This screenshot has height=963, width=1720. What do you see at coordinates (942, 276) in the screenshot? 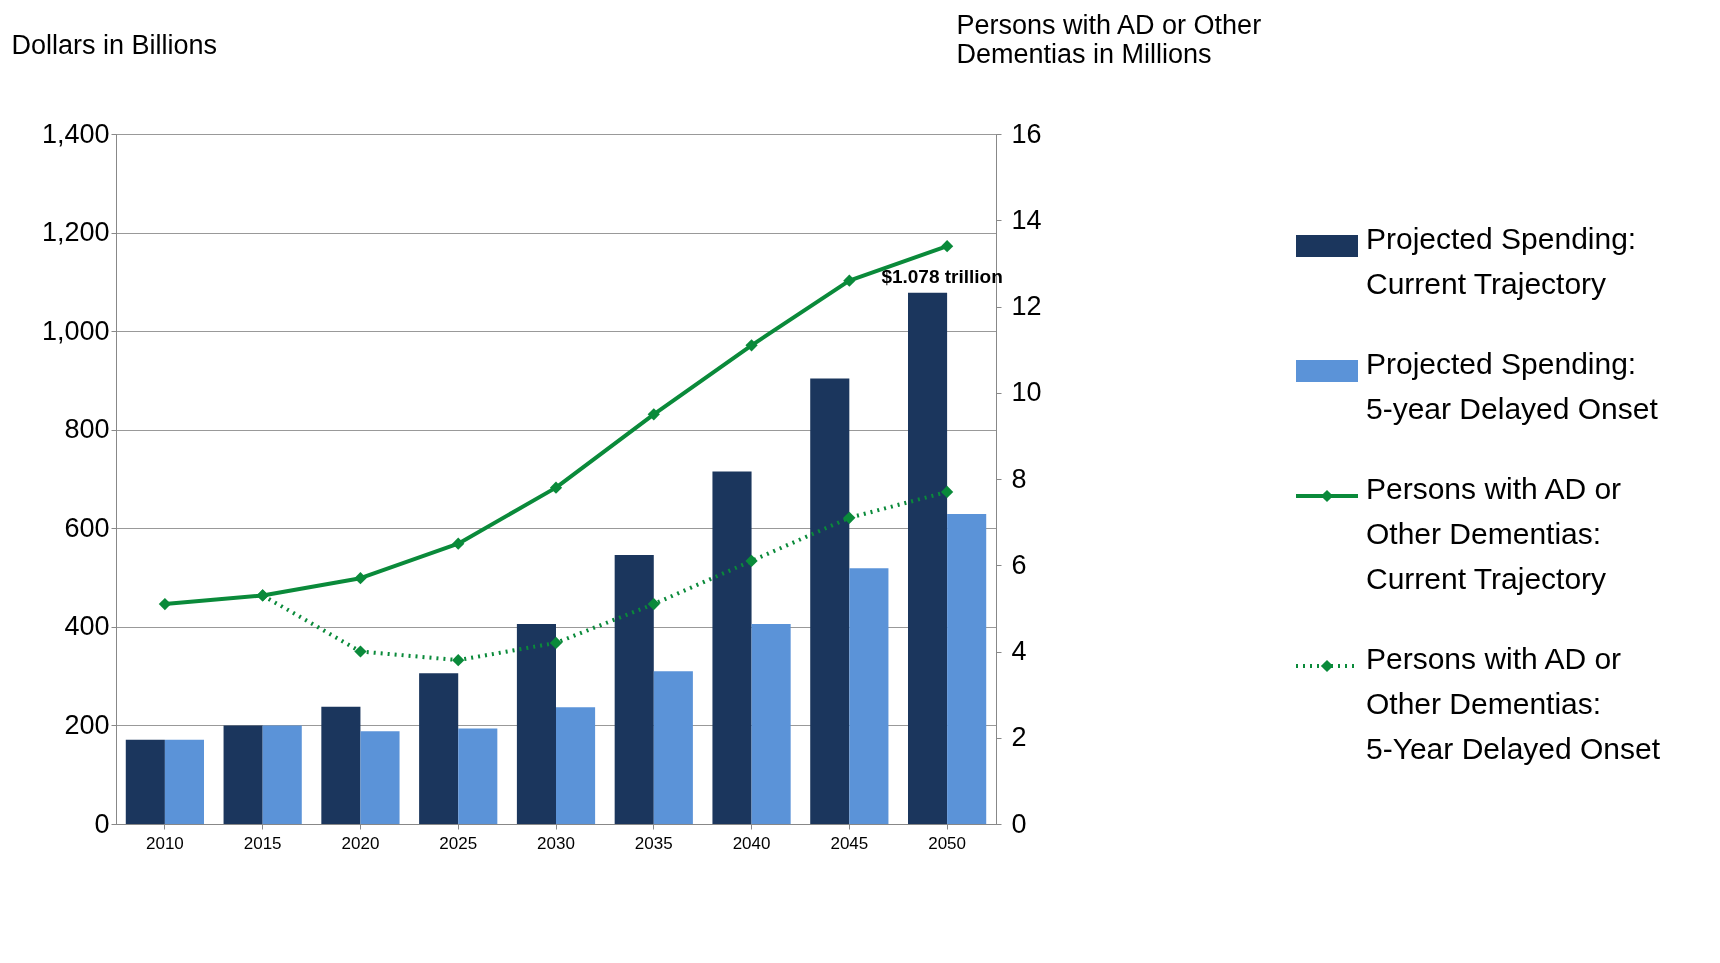
I see `annotation: $1.078 trillion` at bounding box center [942, 276].